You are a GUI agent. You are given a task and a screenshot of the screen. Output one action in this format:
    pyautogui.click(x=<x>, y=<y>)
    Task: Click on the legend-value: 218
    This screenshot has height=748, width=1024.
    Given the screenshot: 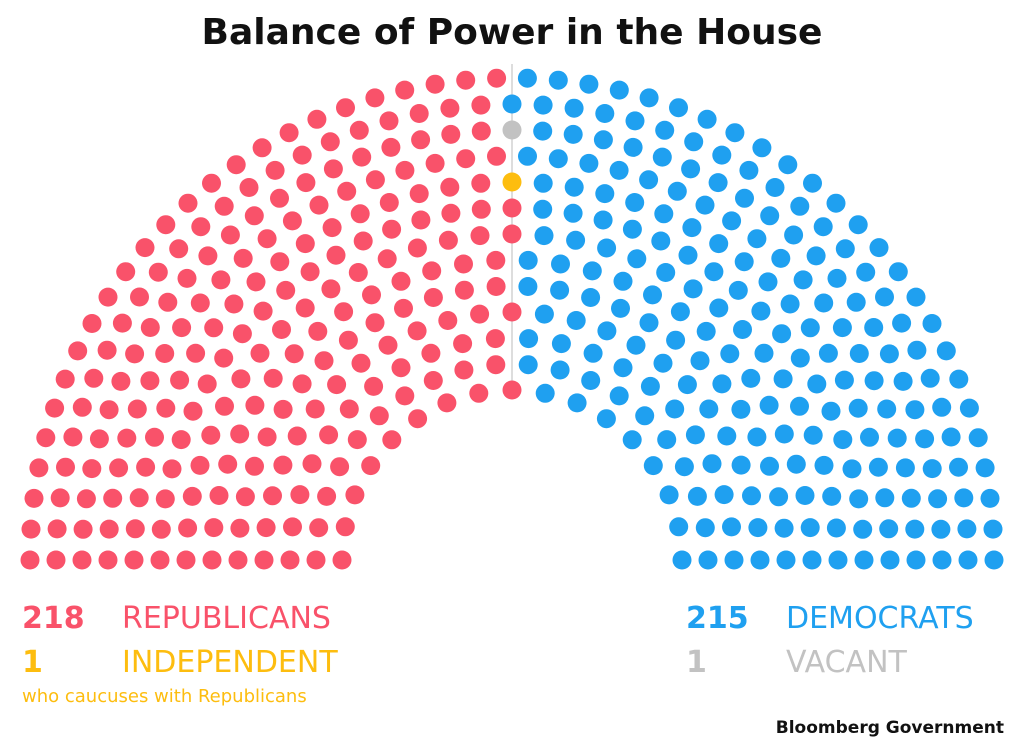 What is the action you would take?
    pyautogui.click(x=53, y=618)
    